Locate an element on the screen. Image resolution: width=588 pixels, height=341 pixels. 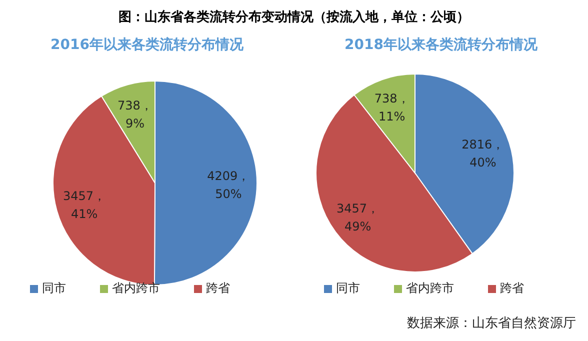
data-label: 2816，40% is located at coordinates (483, 153).